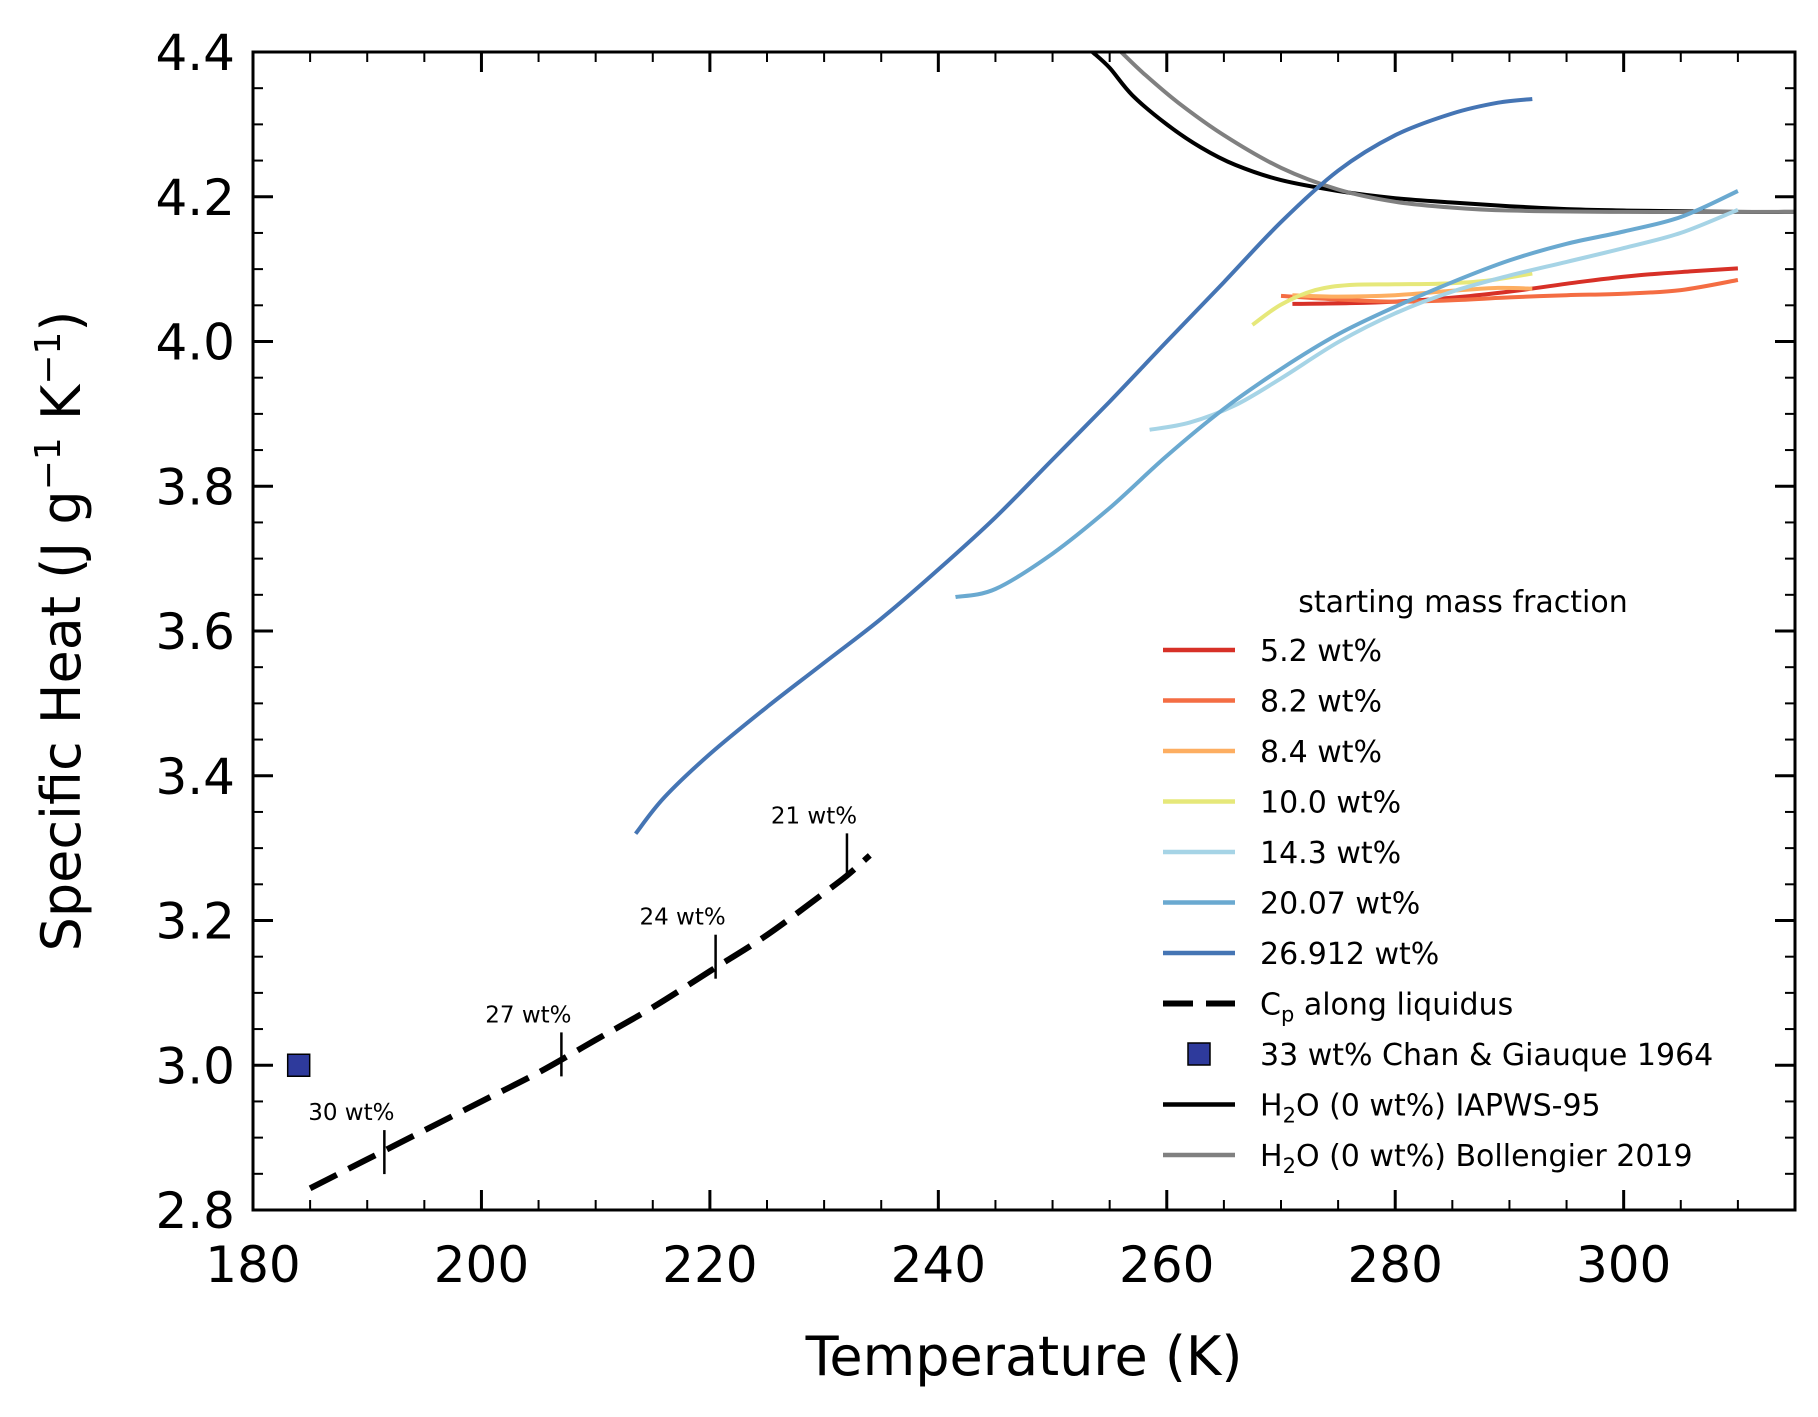 This screenshot has height=1417, width=1818. Describe the element at coordinates (1287, 1015) in the screenshot. I see `legend-label-subscript: p` at that location.